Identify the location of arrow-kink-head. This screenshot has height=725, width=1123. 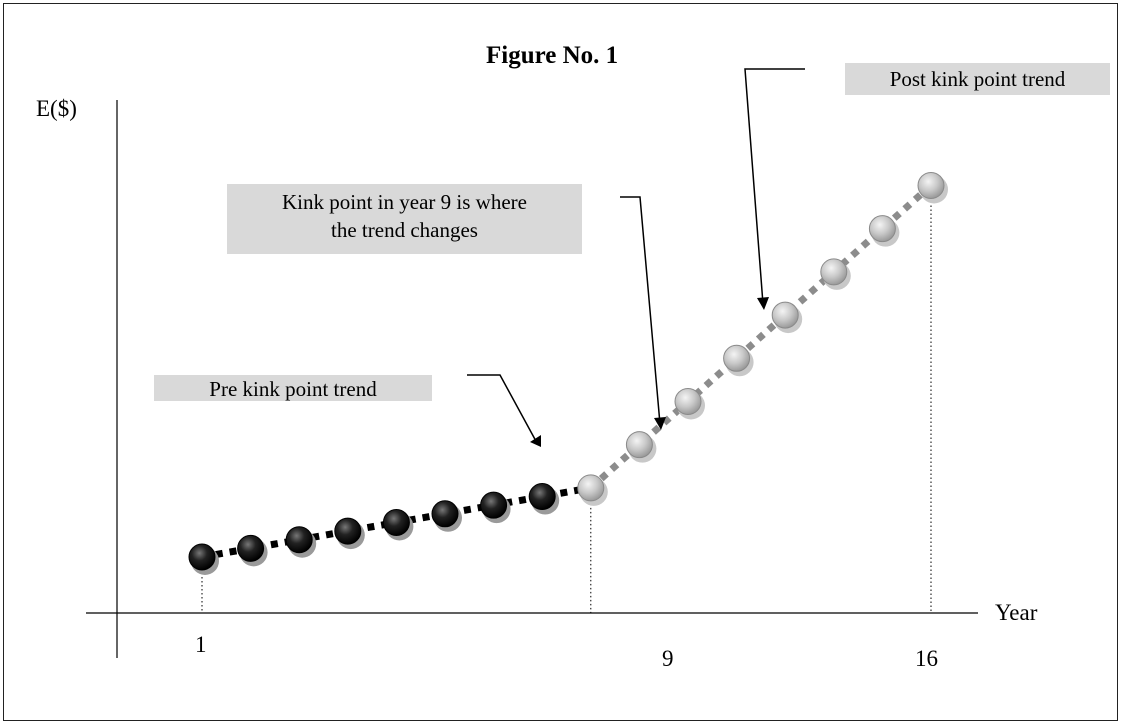
(660, 423).